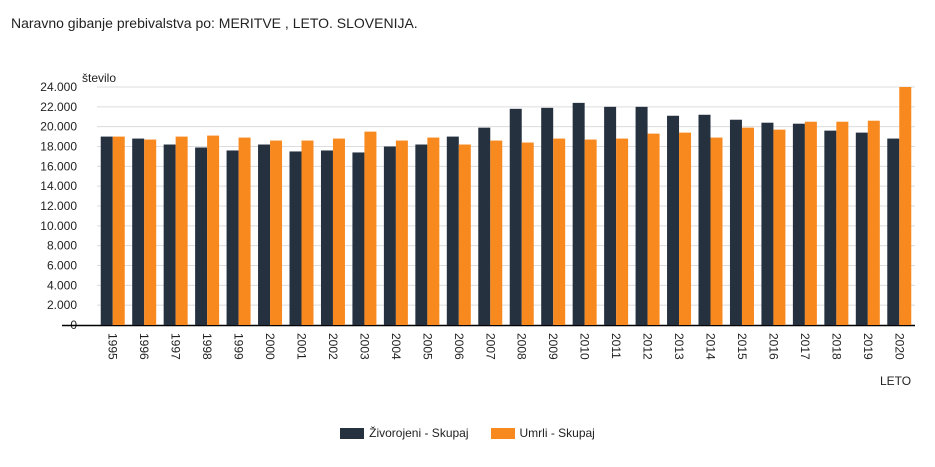 The image size is (935, 467). What do you see at coordinates (704, 220) in the screenshot?
I see `bar-zivorojeni-2014` at bounding box center [704, 220].